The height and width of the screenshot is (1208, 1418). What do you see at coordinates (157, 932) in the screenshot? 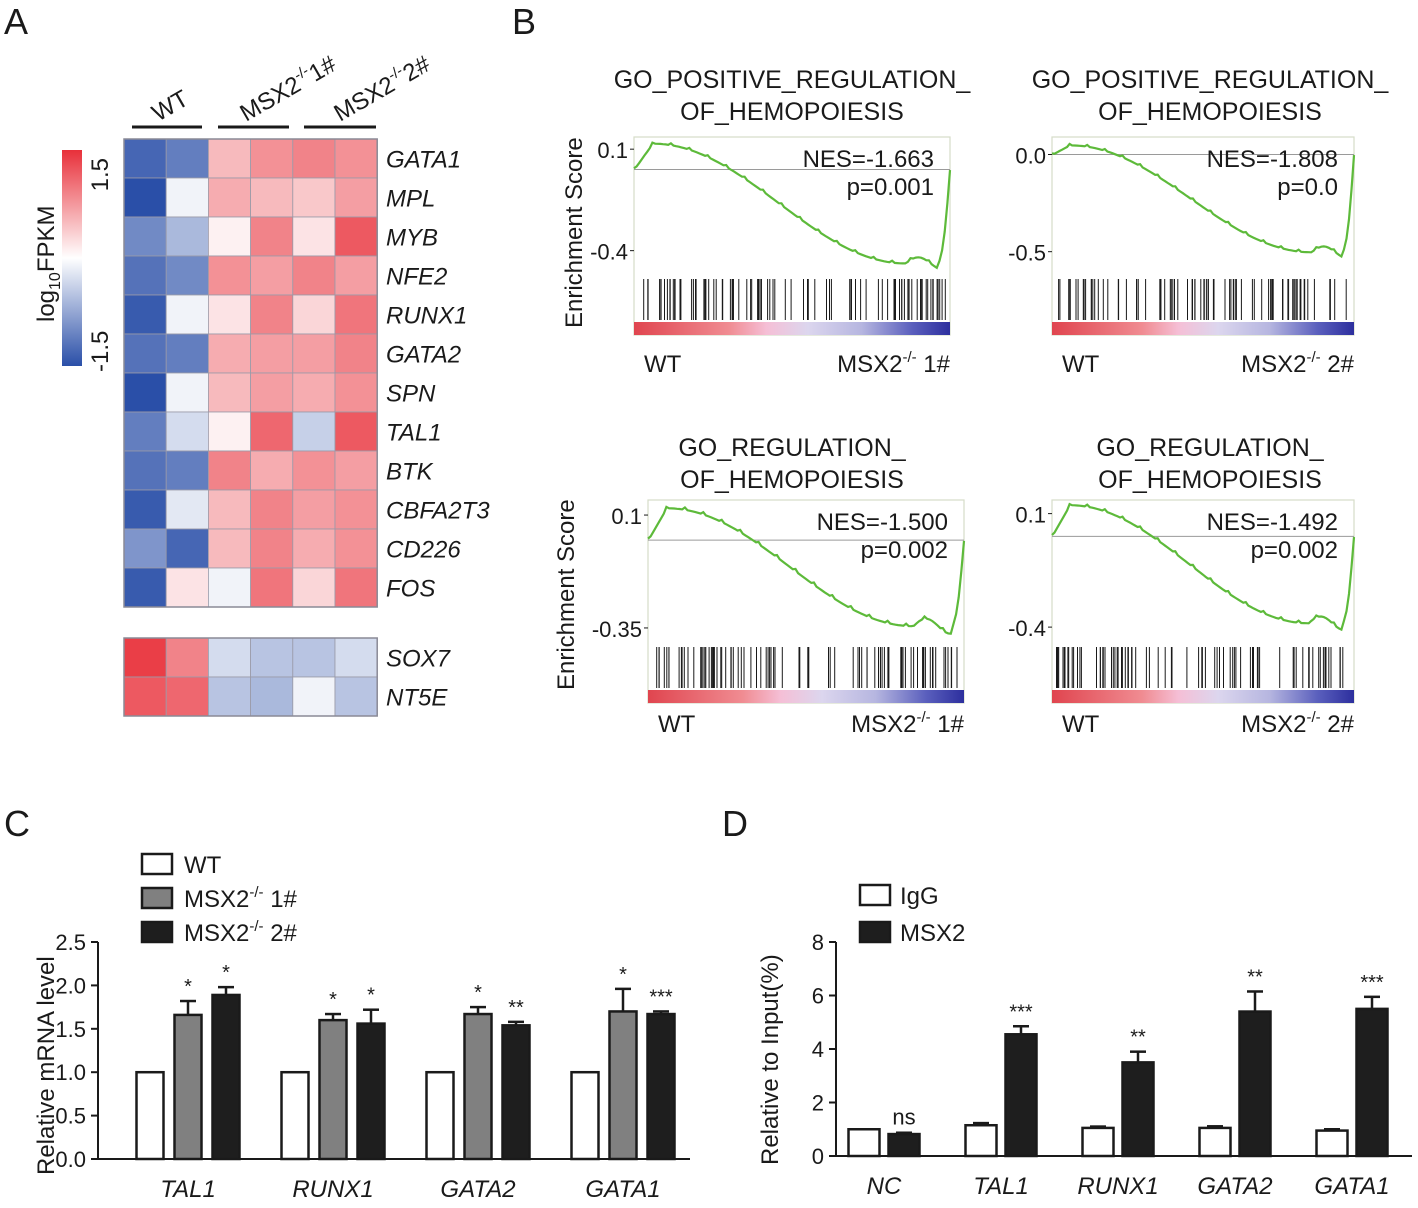
I see `c-legend-swatch-ko2` at bounding box center [157, 932].